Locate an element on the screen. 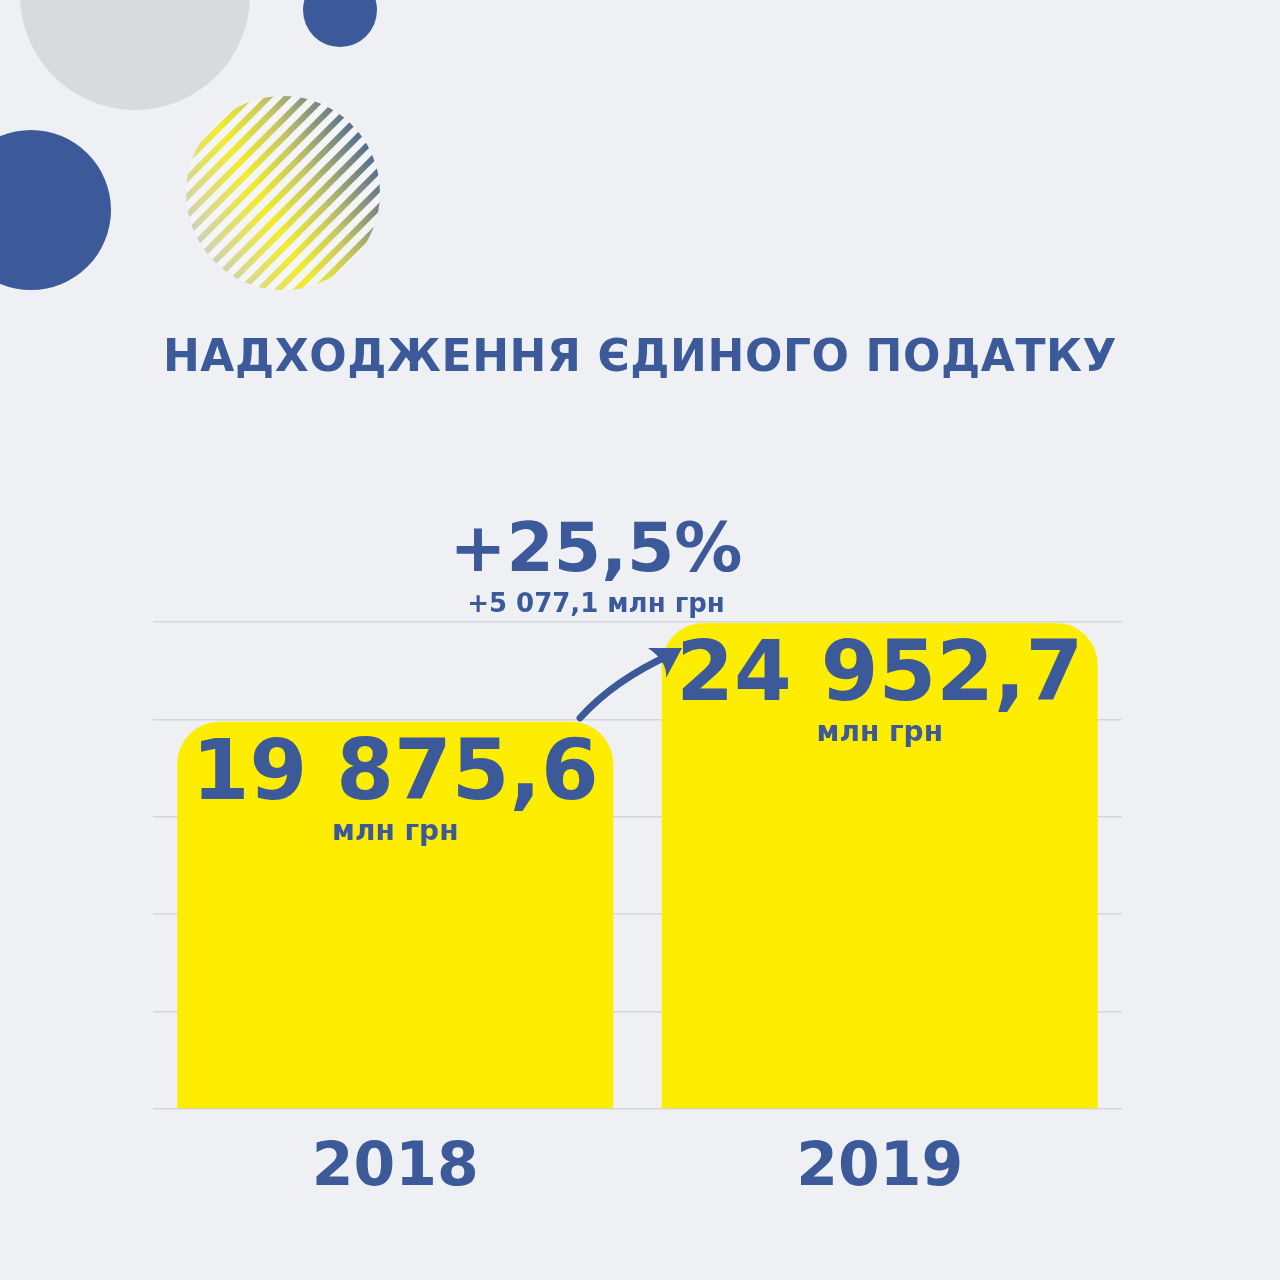 The image size is (1280, 1280). x-tick-label: 2019 is located at coordinates (880, 1163).